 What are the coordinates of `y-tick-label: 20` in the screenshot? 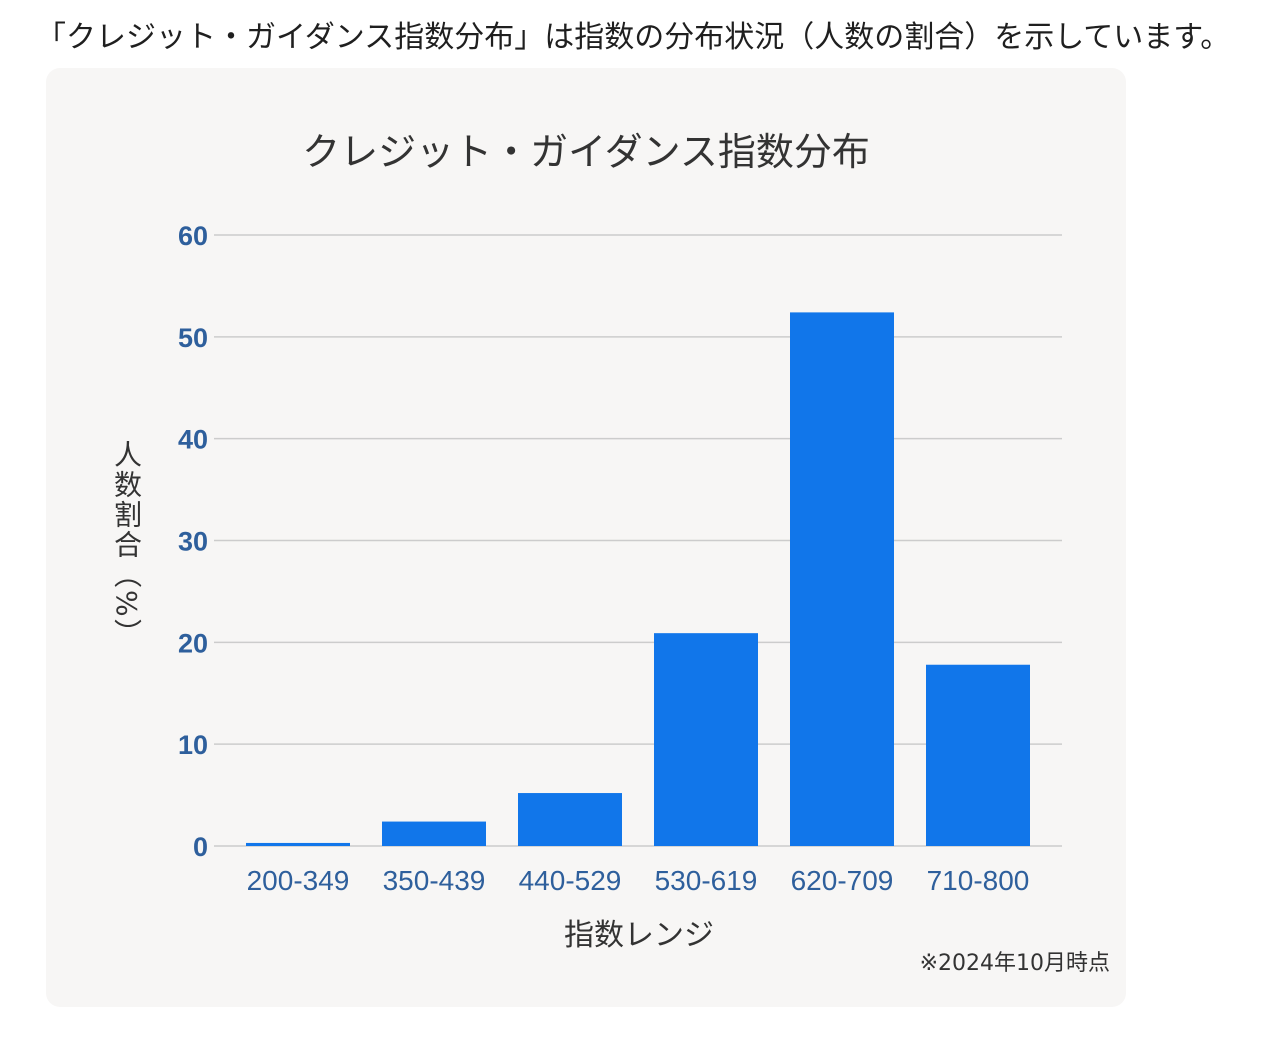 It's located at (193, 643).